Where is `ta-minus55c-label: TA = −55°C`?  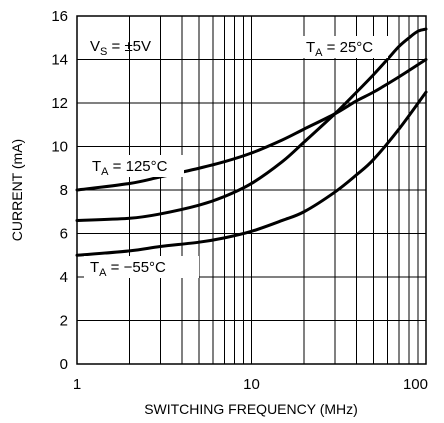
ta-minus55c-label: TA = −55°C is located at coordinates (128, 269).